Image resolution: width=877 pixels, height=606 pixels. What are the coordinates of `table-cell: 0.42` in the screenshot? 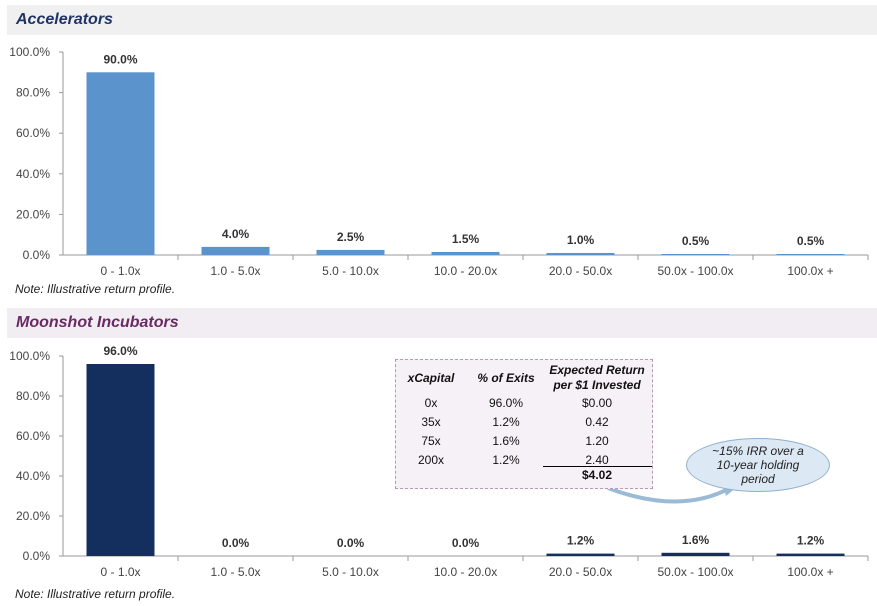 It's located at (597, 422).